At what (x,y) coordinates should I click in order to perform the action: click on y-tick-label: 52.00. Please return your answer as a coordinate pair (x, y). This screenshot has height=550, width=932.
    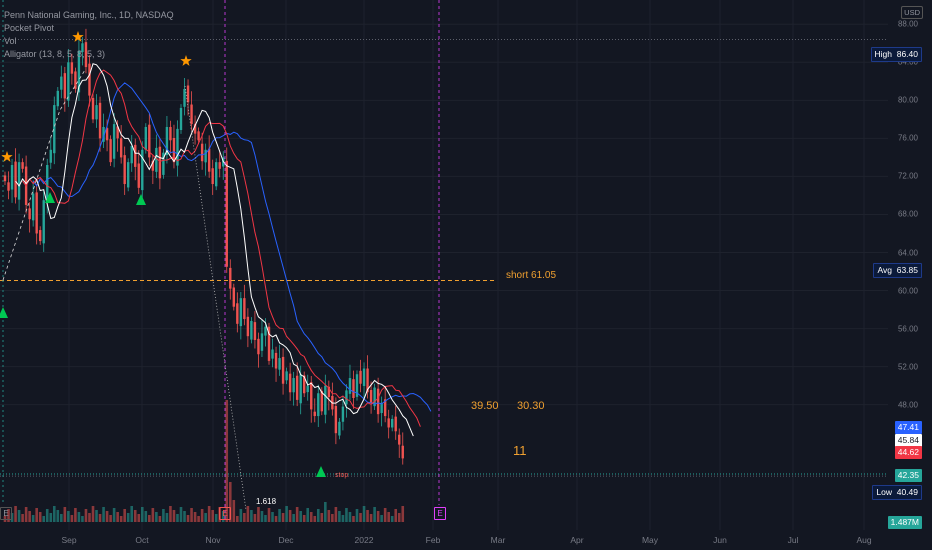
    Looking at the image, I should click on (907, 367).